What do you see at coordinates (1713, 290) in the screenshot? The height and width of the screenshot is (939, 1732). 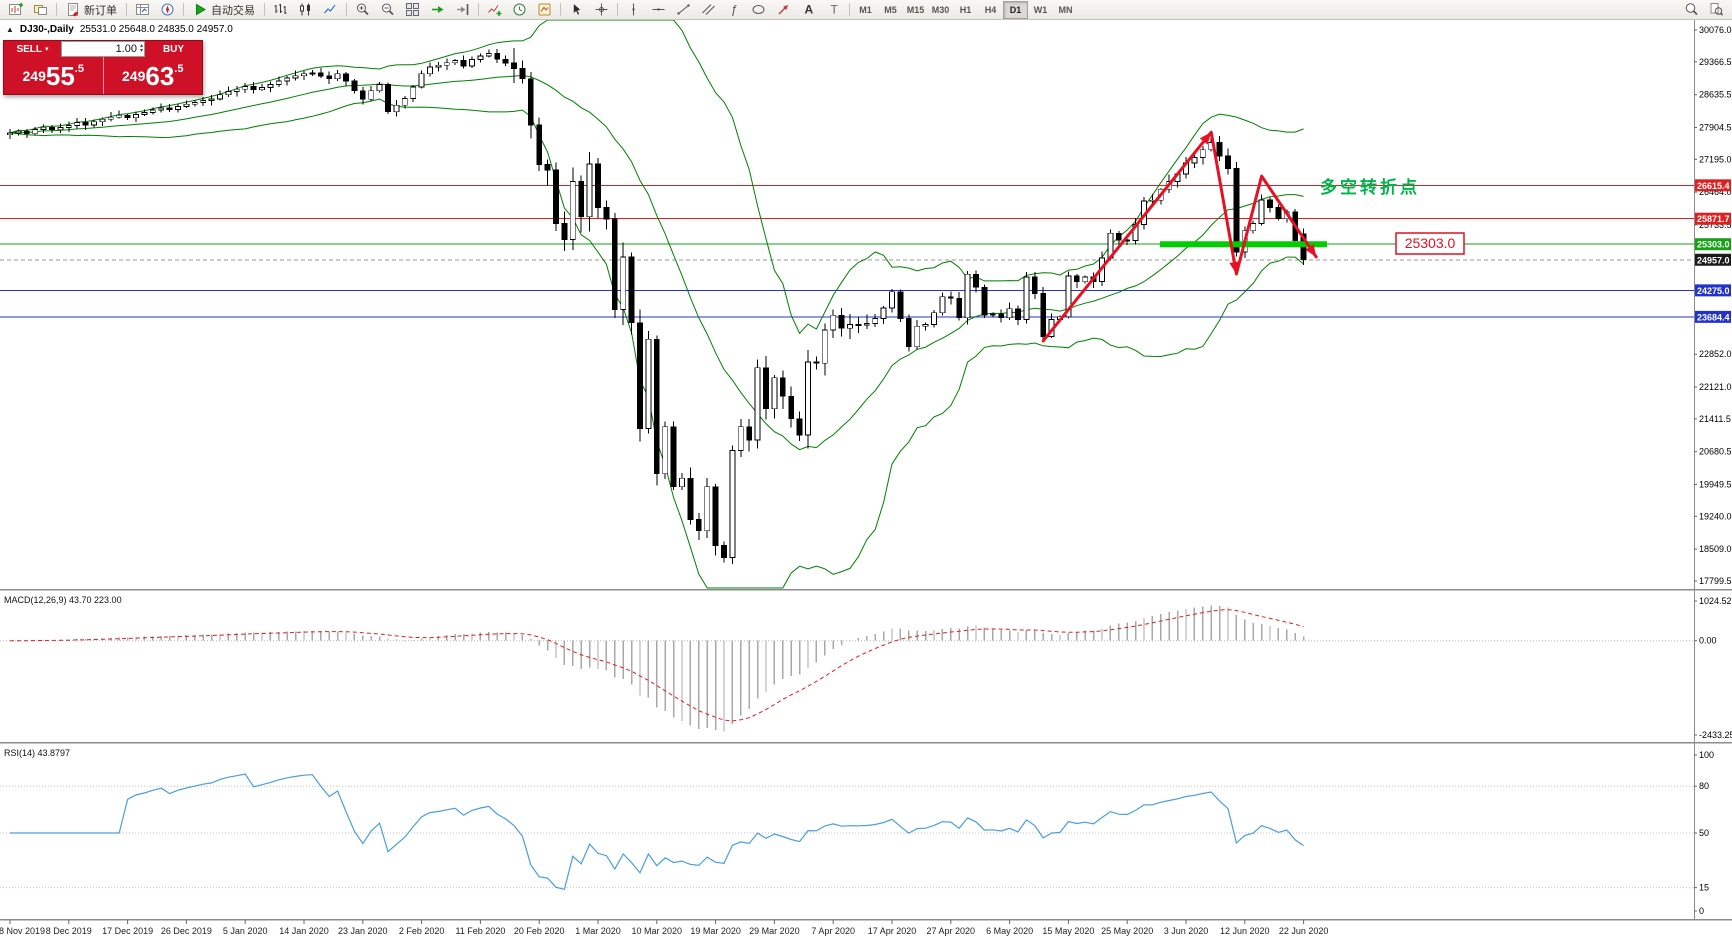 I see `price-badge-support` at bounding box center [1713, 290].